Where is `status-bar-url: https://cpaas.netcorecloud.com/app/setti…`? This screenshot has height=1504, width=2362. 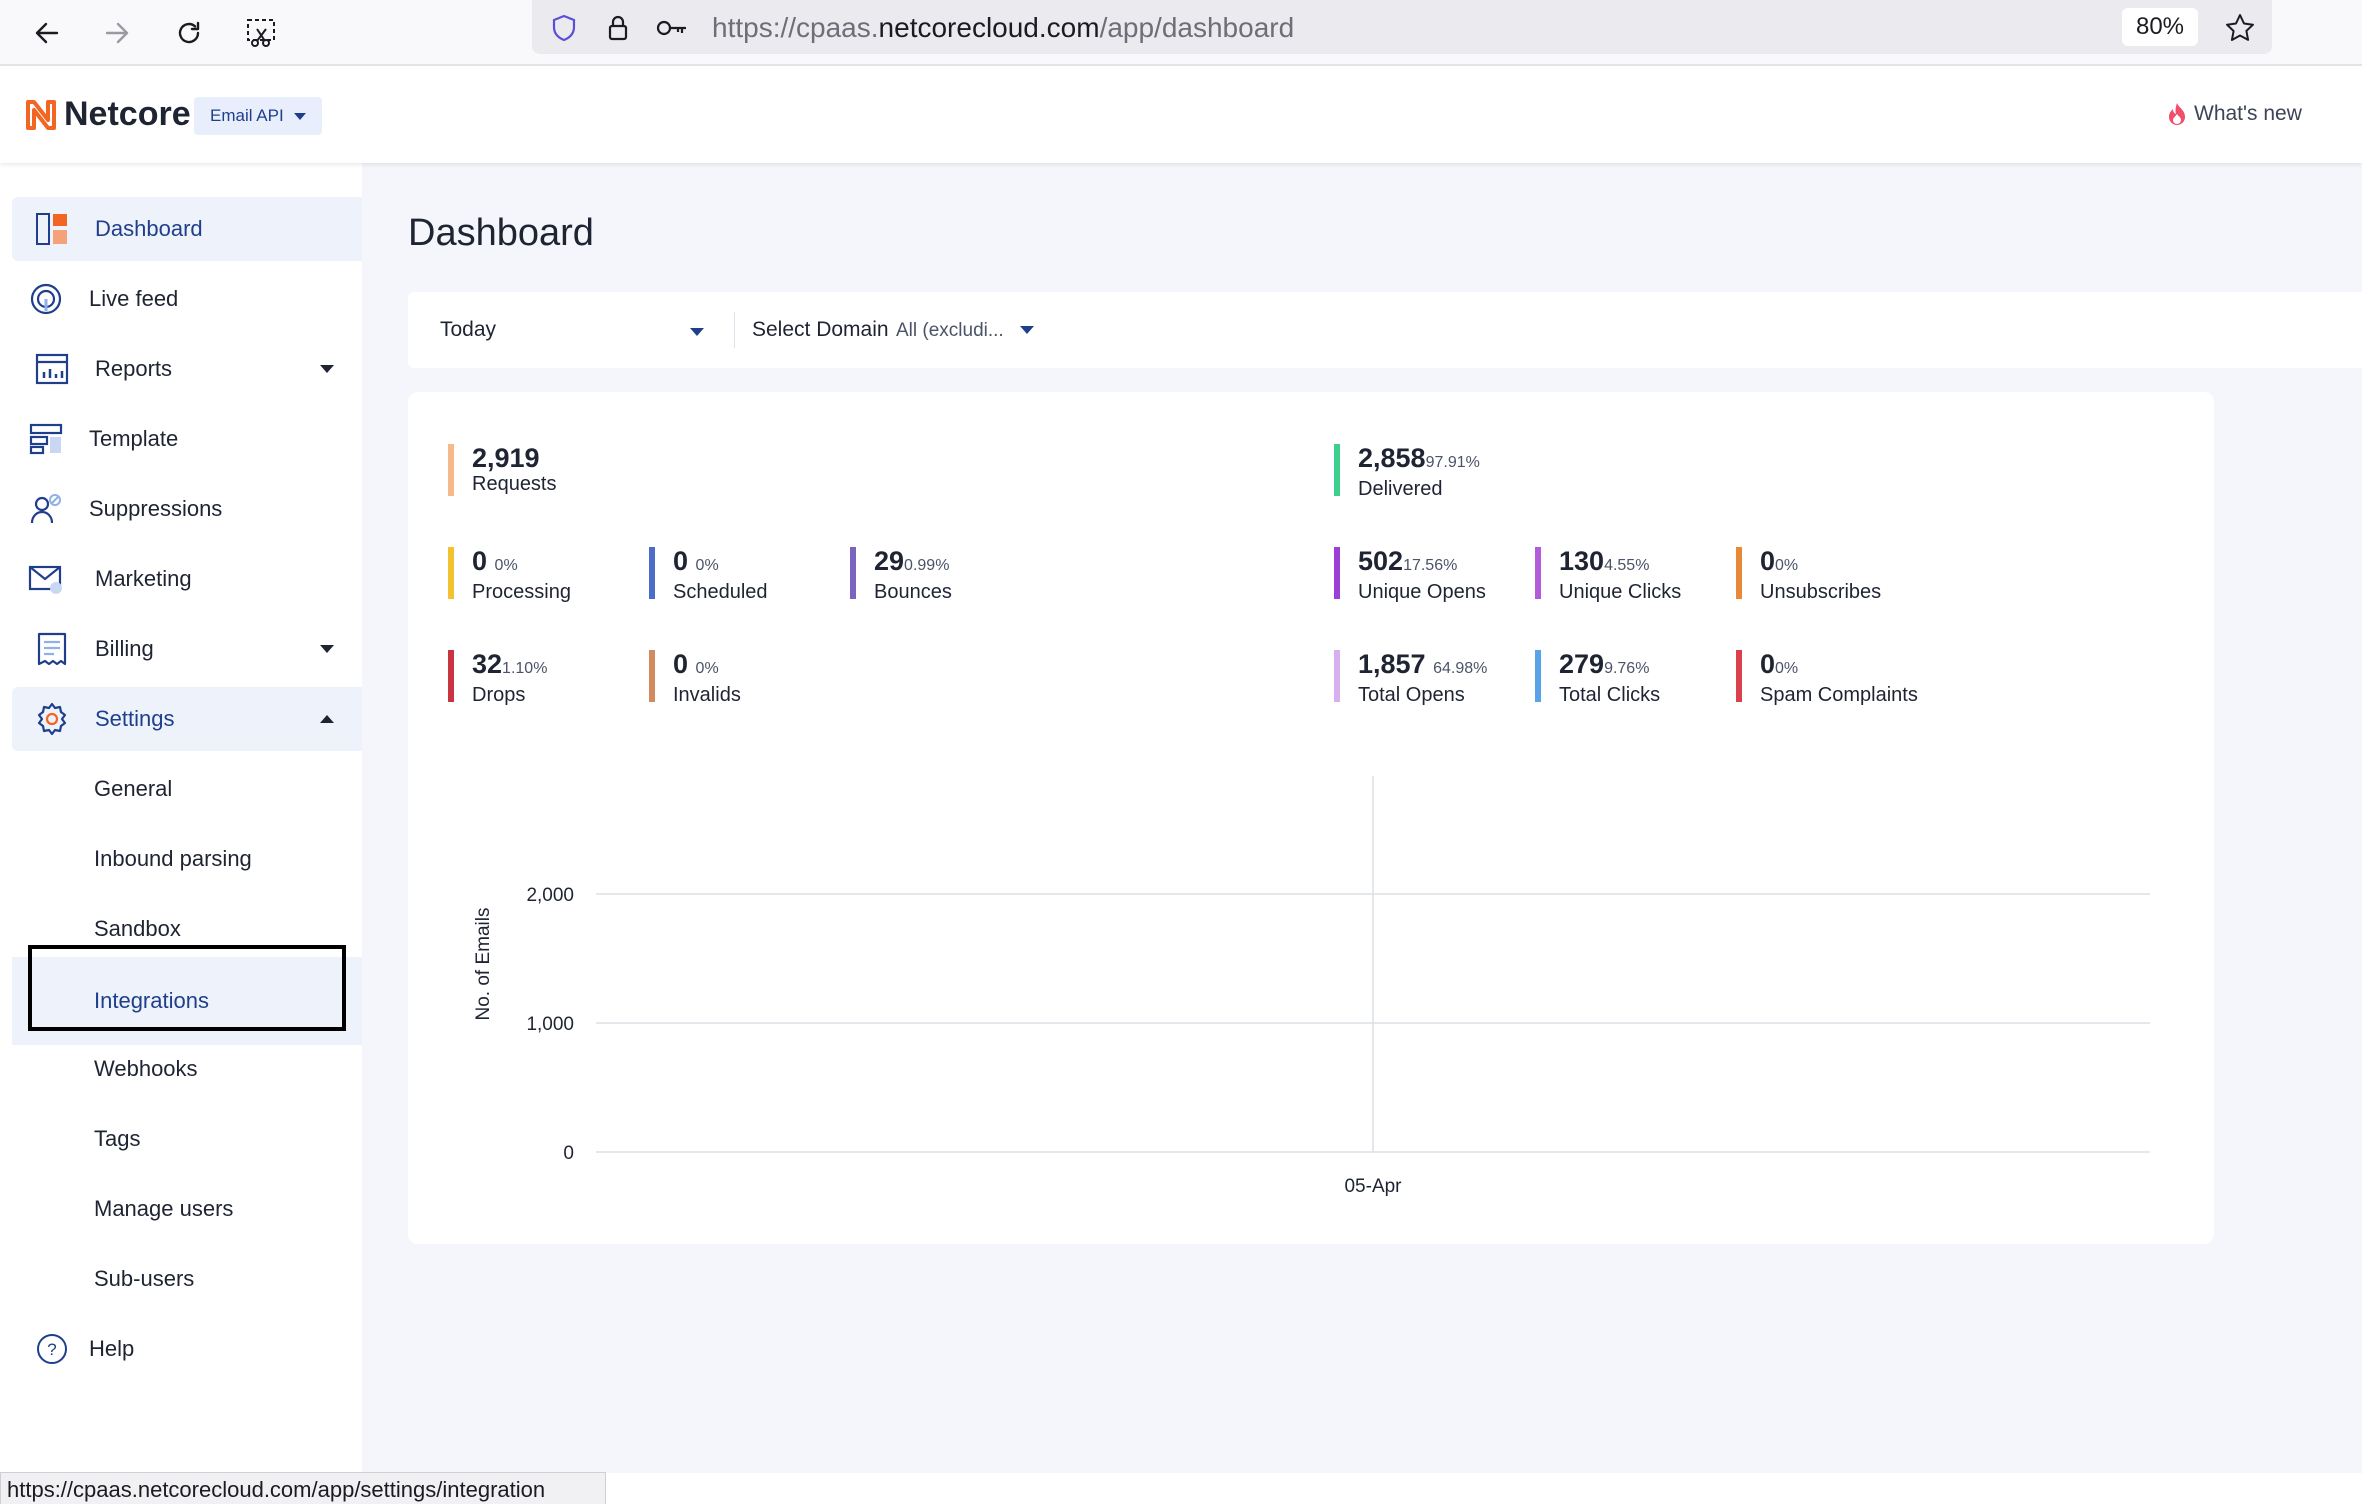
status-bar-url: https://cpaas.netcorecloud.com/app/setti… is located at coordinates (303, 1488).